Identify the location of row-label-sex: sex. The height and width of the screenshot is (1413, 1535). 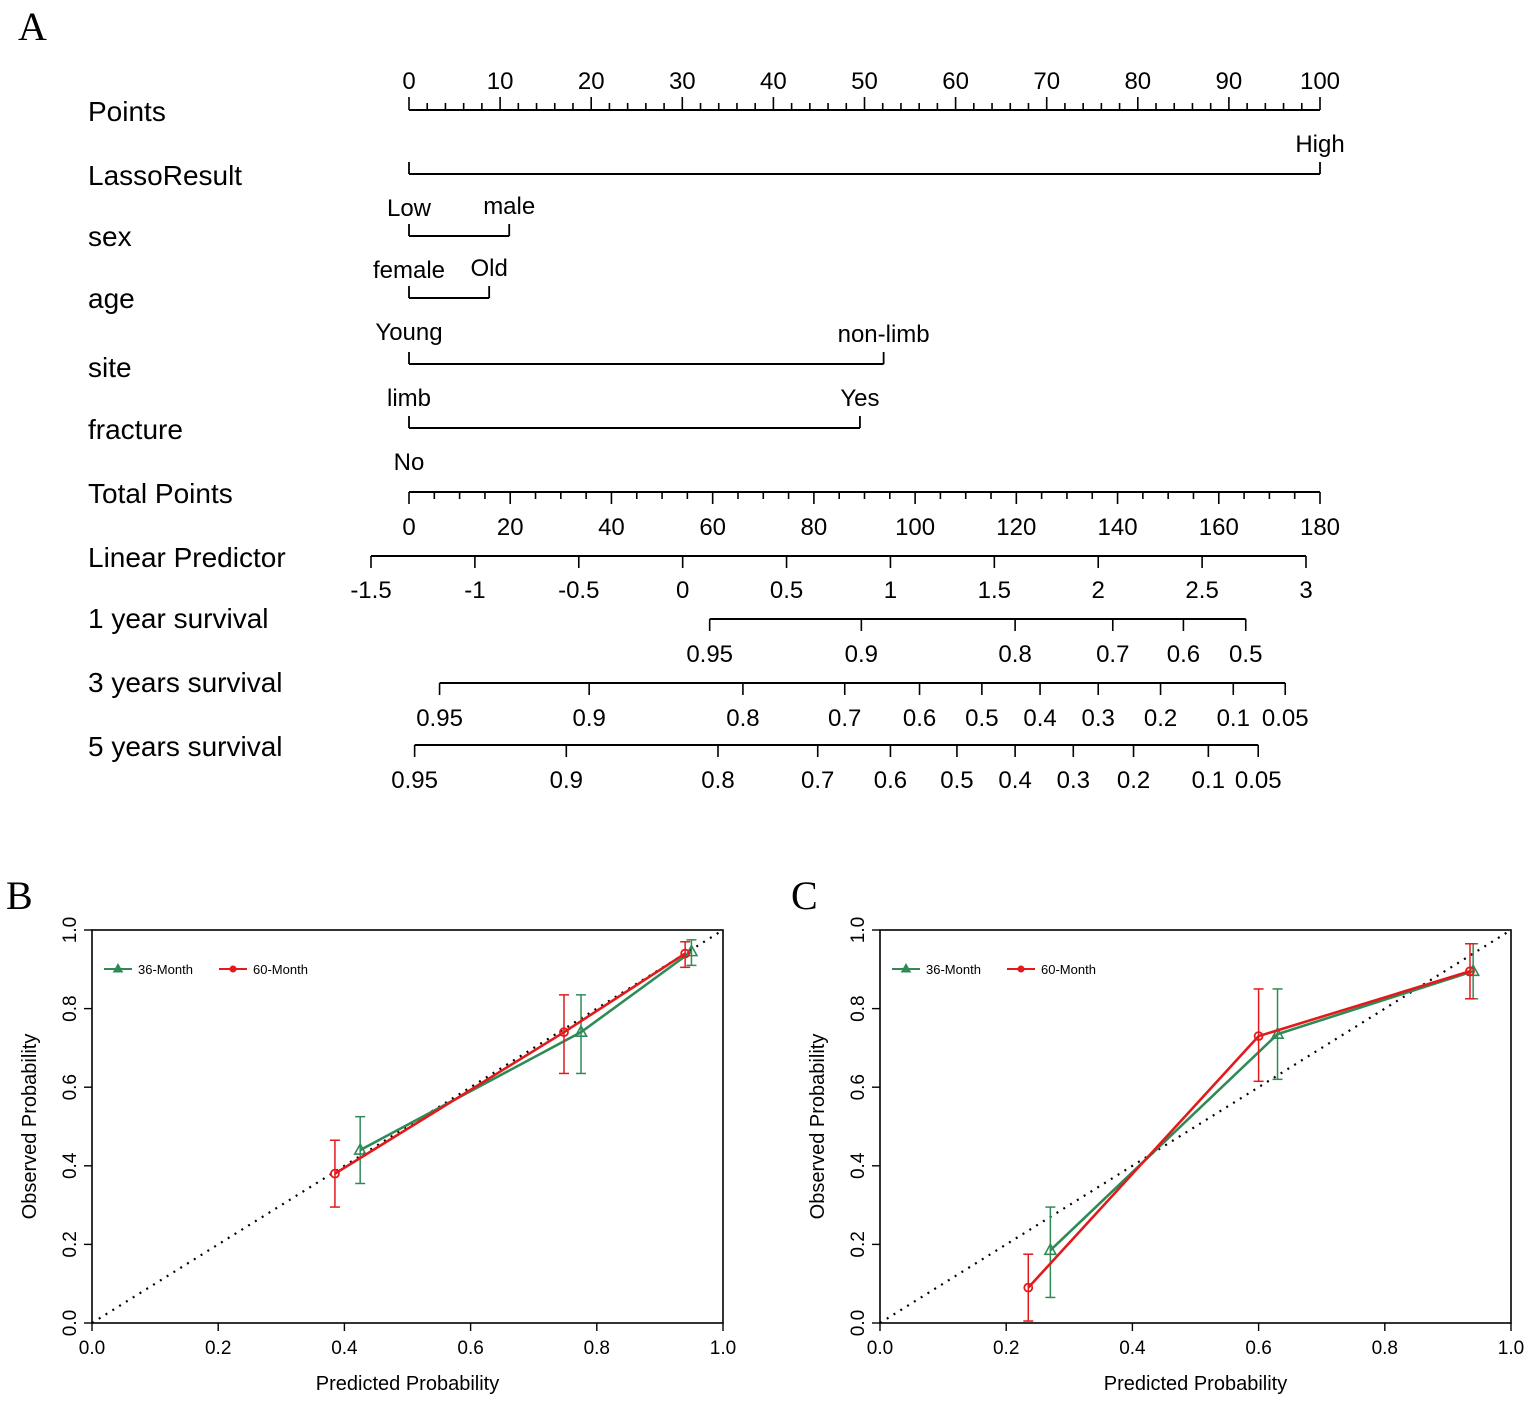
(110, 236).